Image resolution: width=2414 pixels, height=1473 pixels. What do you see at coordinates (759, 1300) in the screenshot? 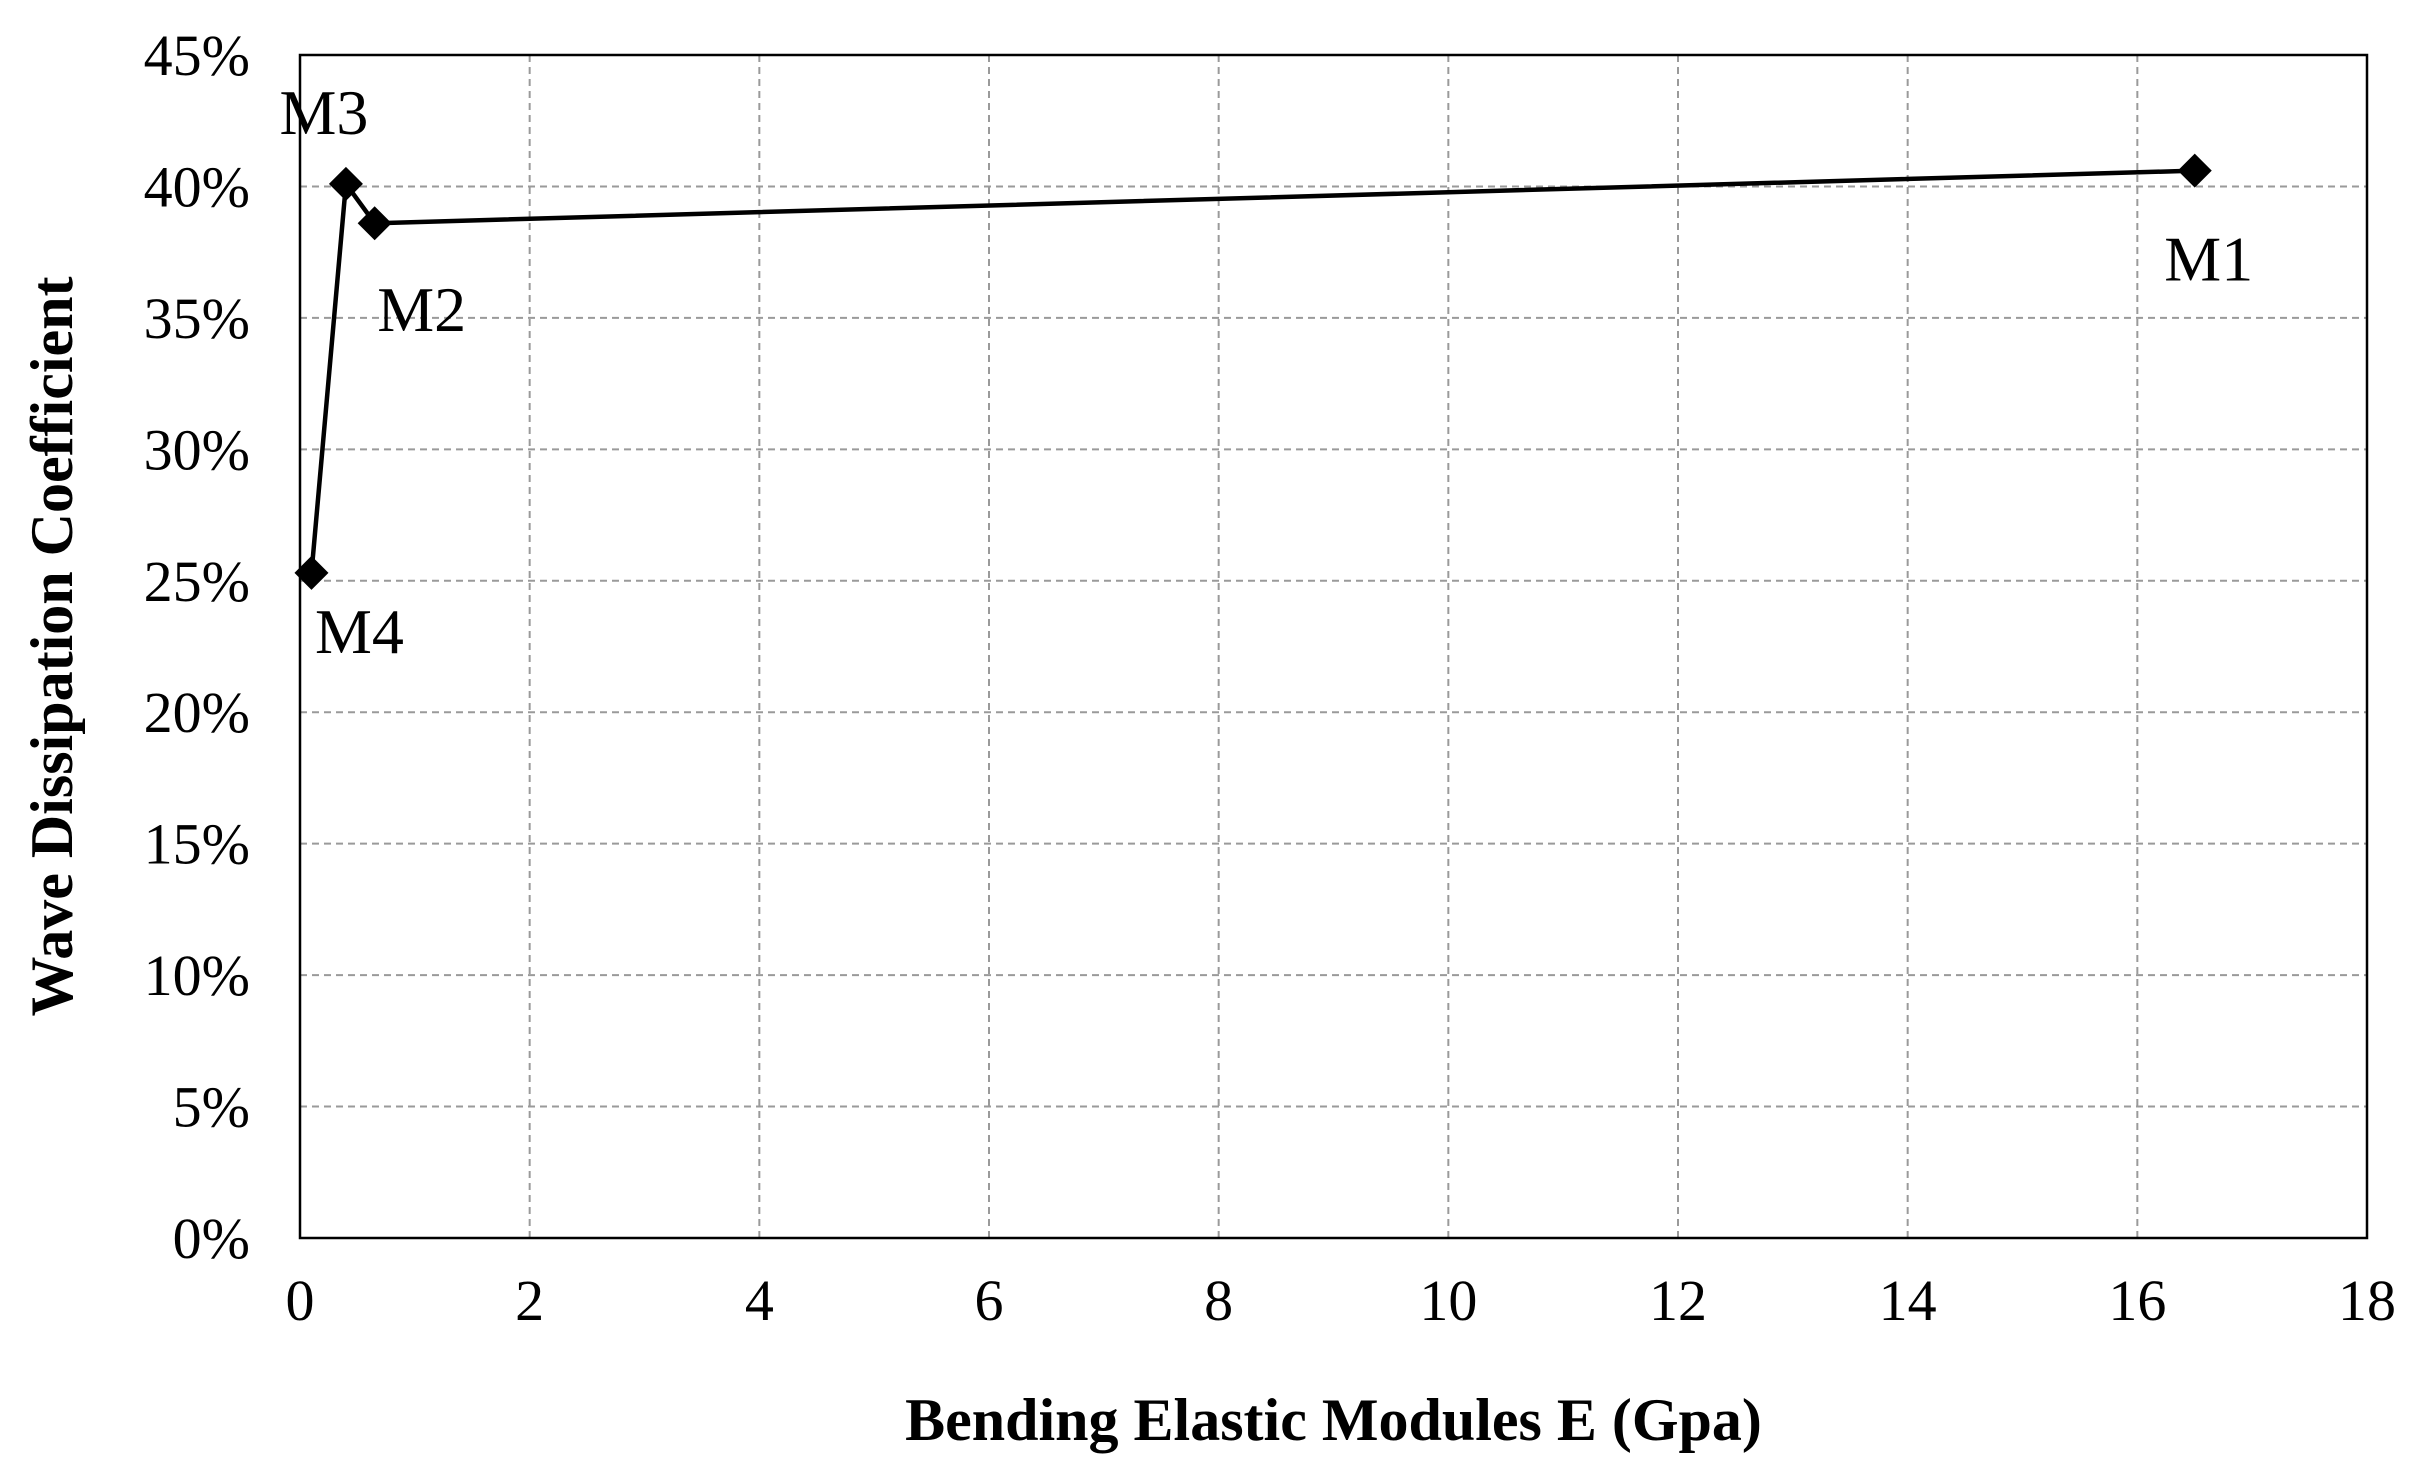
I see `x-tick-label-2: 4` at bounding box center [759, 1300].